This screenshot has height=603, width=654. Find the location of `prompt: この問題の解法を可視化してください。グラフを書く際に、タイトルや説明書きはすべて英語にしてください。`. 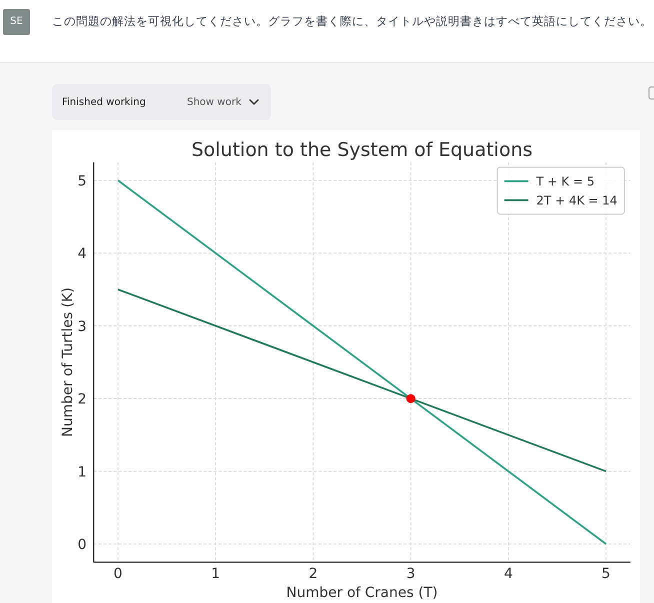

prompt: この問題の解法を可視化してください。グラフを書く際に、タイトルや説明書きはすべて英語にしてください。 is located at coordinates (352, 21).